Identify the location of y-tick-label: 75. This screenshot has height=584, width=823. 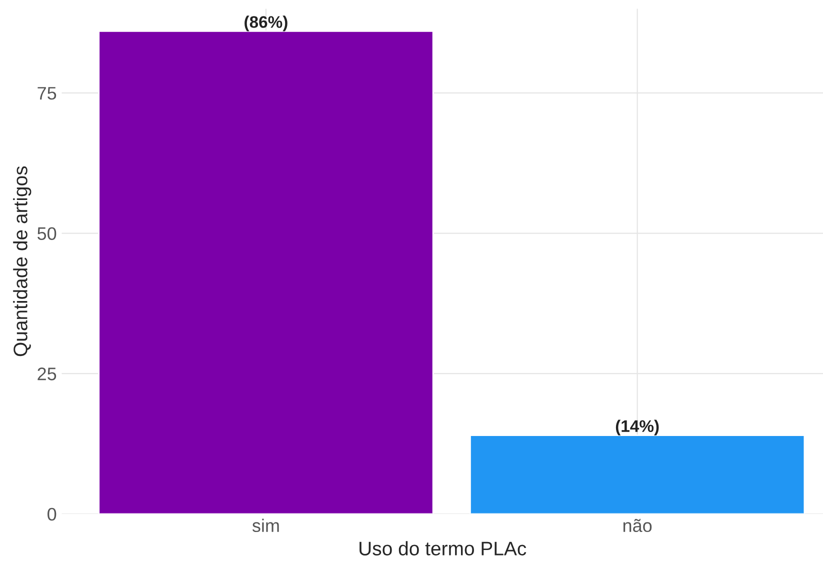
(47, 93).